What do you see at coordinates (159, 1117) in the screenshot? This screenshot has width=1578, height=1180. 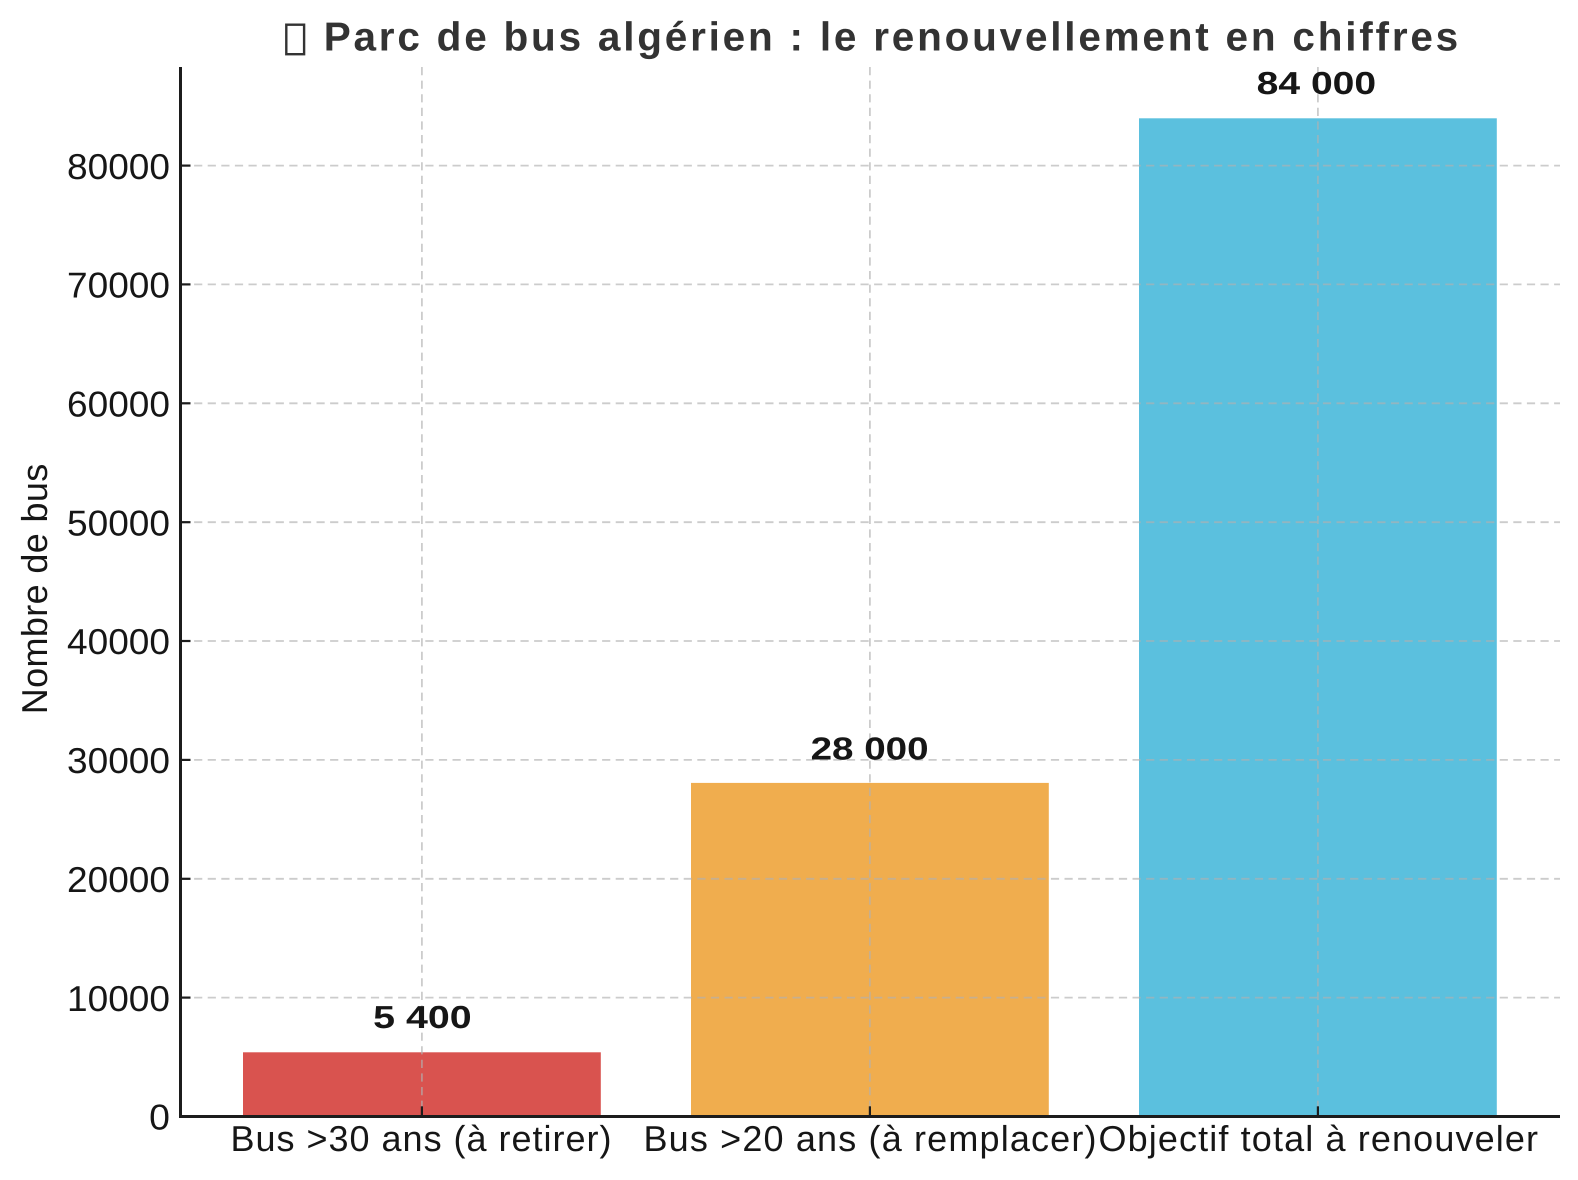 I see `svg-text: 0` at bounding box center [159, 1117].